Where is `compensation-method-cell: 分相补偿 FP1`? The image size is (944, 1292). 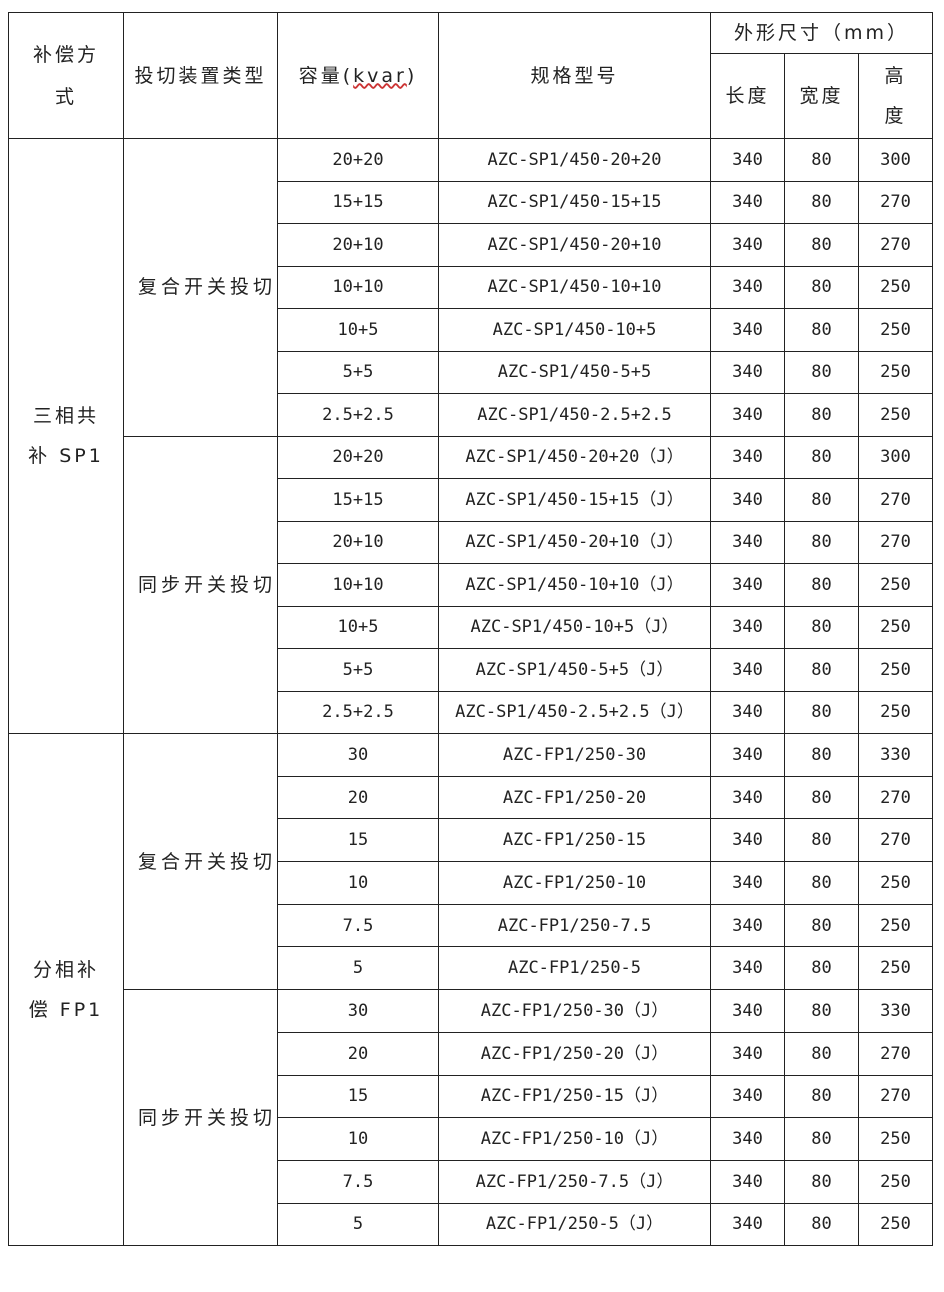
compensation-method-cell: 分相补偿 FP1 is located at coordinates (66, 989).